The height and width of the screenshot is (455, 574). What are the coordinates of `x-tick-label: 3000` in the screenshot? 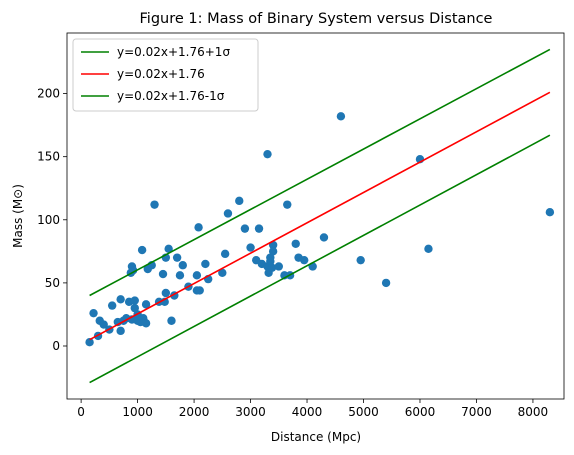 It's located at (250, 412).